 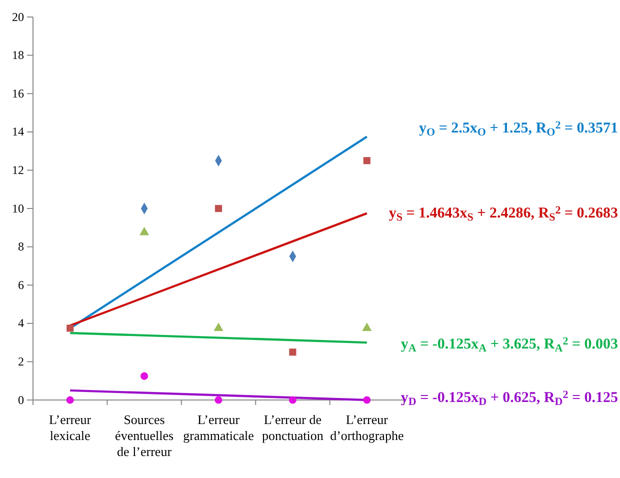 What do you see at coordinates (367, 427) in the screenshot?
I see `x-tick-label: L’erreur d’orthographe` at bounding box center [367, 427].